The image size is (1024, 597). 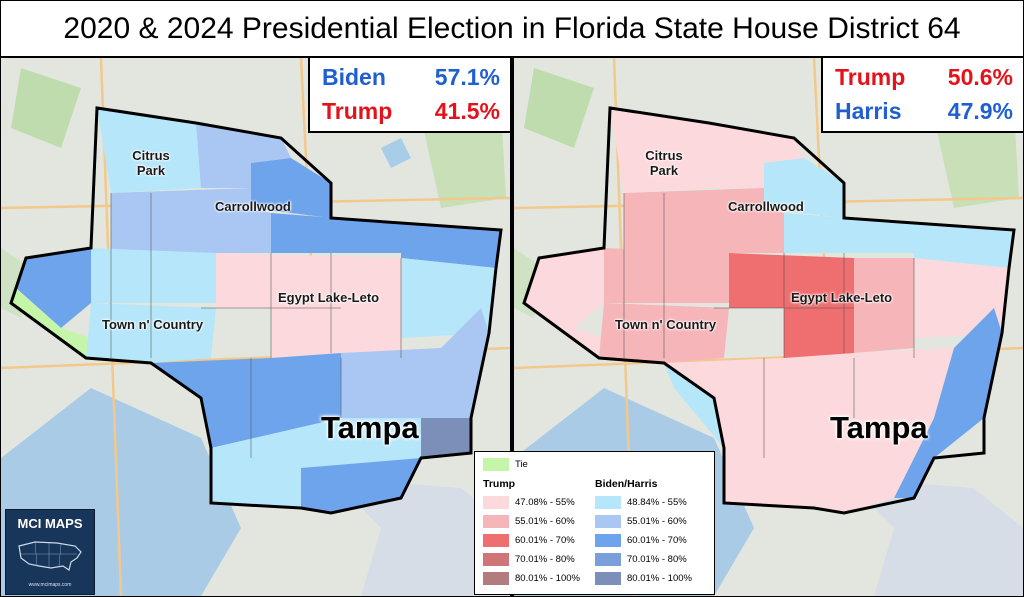 I want to click on mci-maps-logo: MCI MAPS www.mcimaps.com, so click(x=50, y=552).